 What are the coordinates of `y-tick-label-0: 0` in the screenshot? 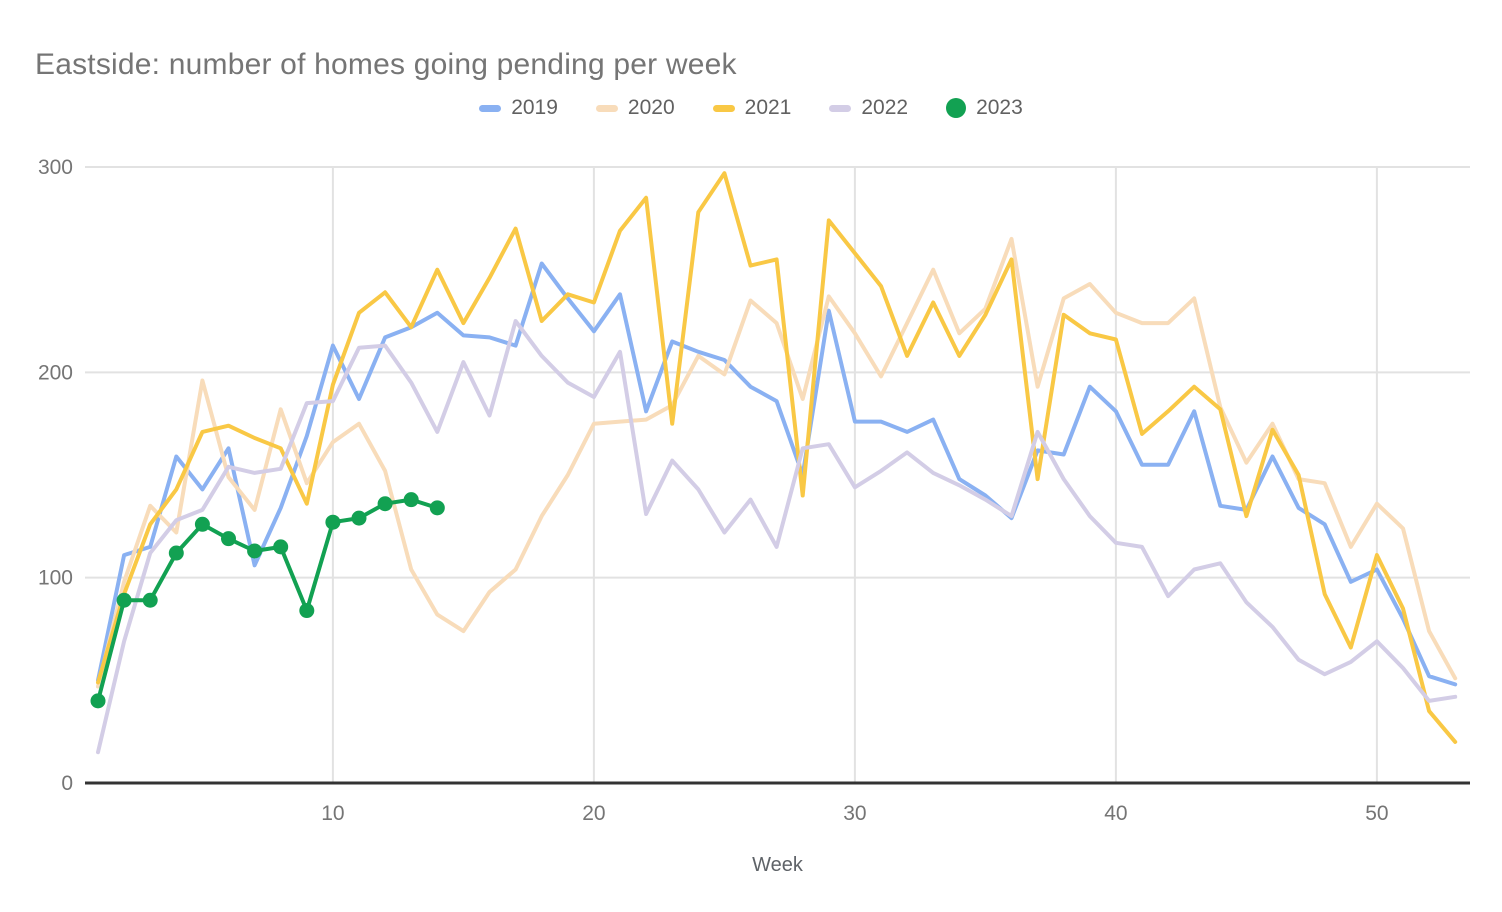 It's located at (67, 783).